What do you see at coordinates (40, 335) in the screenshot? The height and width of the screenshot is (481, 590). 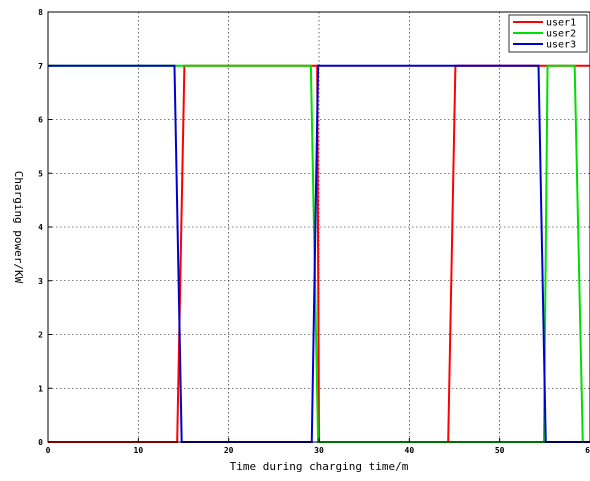 I see `y-tick-label: 2` at bounding box center [40, 335].